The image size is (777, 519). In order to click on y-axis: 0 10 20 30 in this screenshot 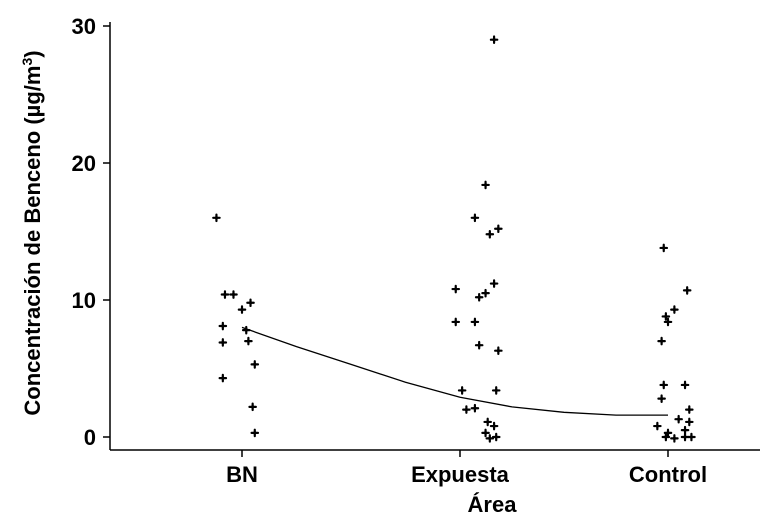, I will do `click(91, 232)`.